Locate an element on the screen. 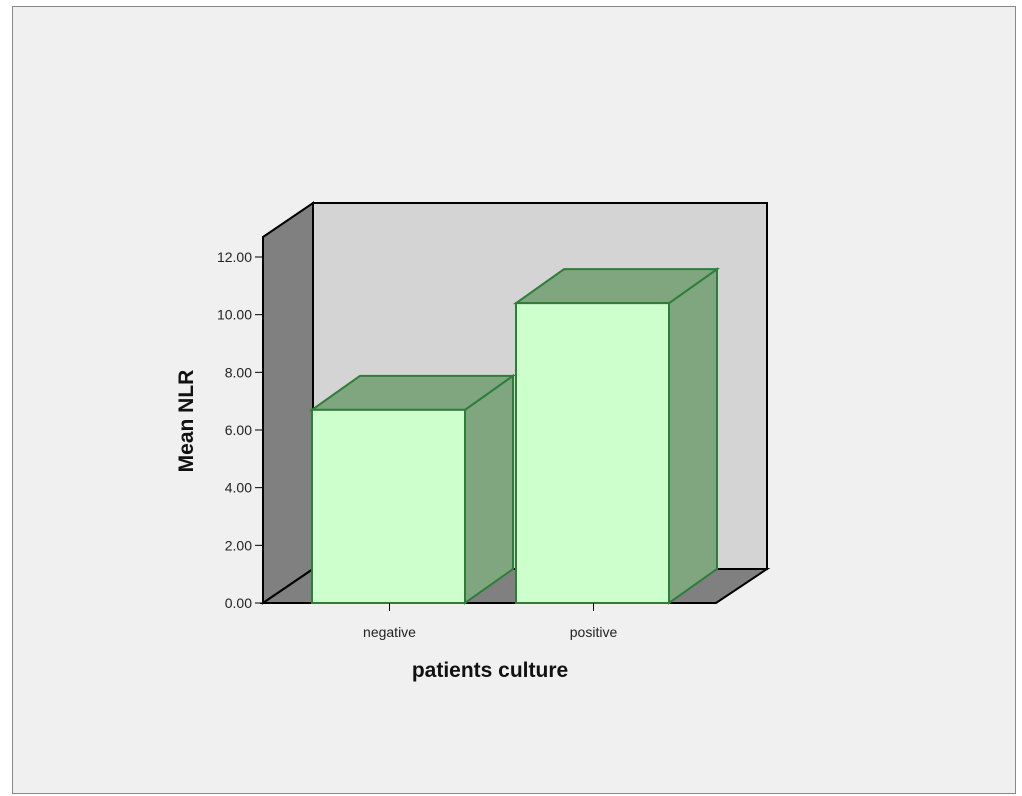 This screenshot has width=1022, height=796. x-axis: negative positive is located at coordinates (490, 621).